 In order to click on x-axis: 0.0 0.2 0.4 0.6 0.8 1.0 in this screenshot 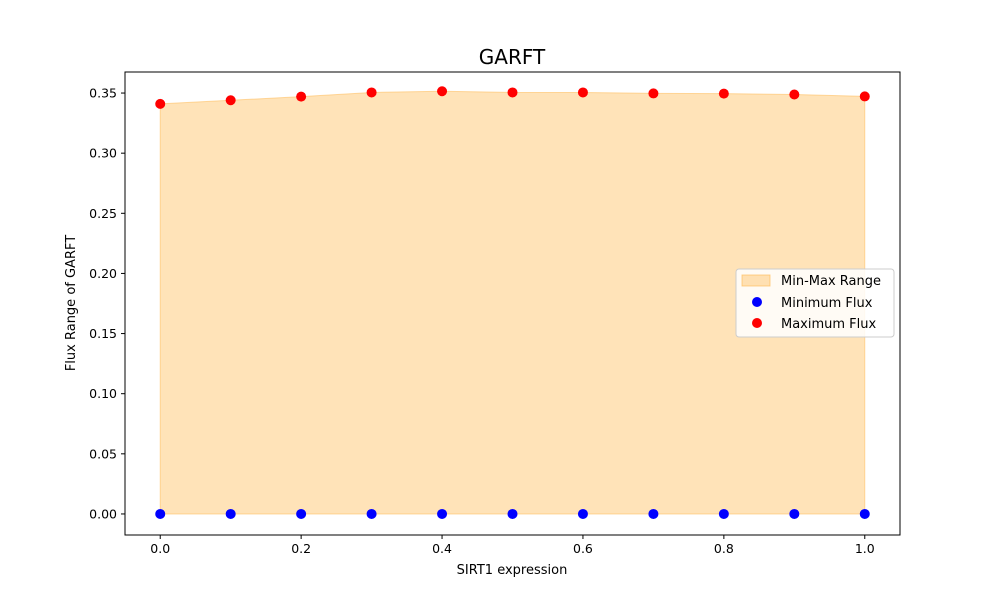, I will do `click(512, 545)`.